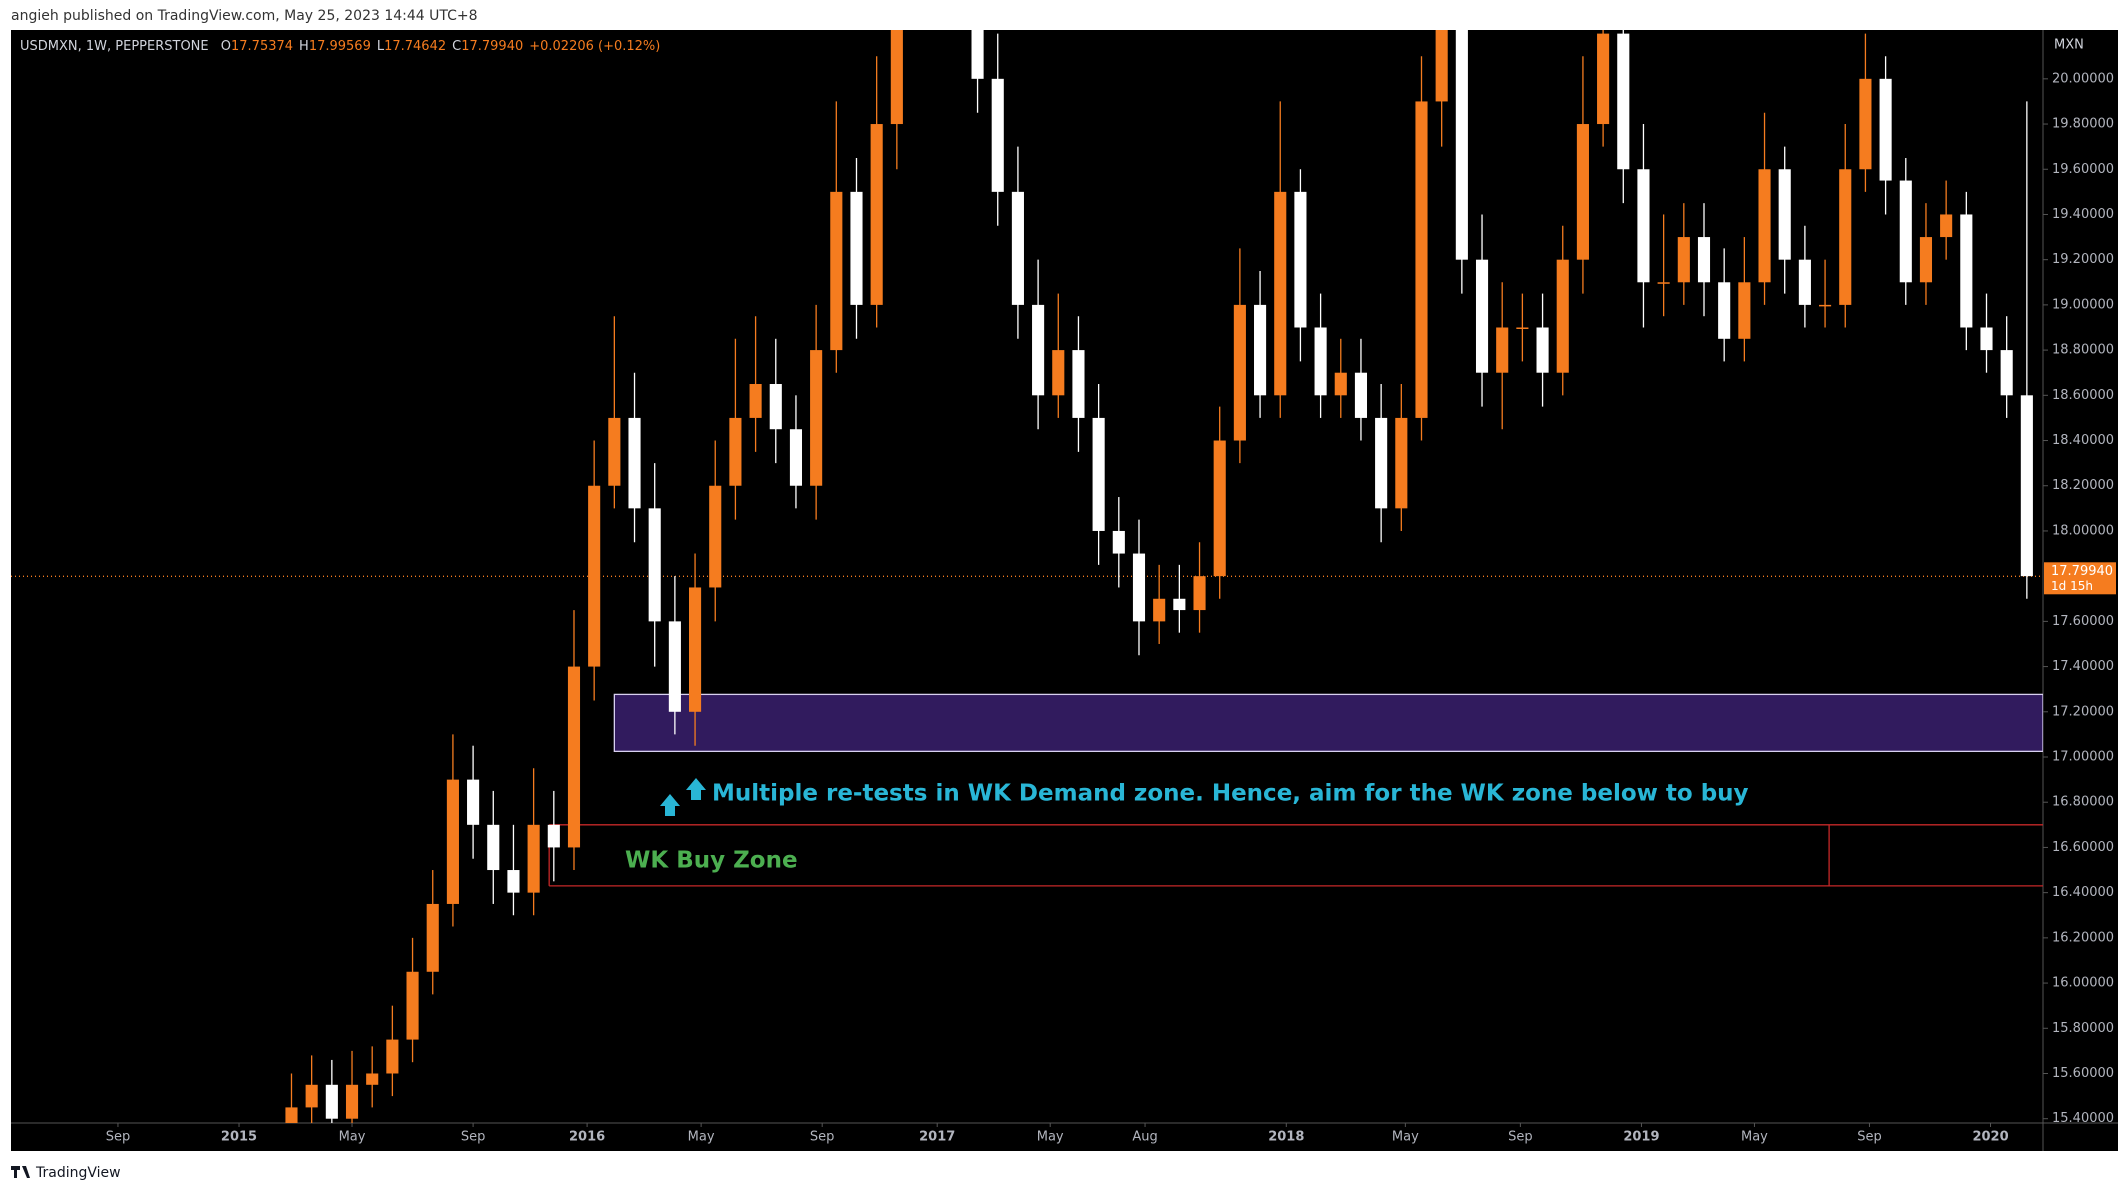 The height and width of the screenshot is (1190, 2122). What do you see at coordinates (1328, 723) in the screenshot?
I see `demand-zone` at bounding box center [1328, 723].